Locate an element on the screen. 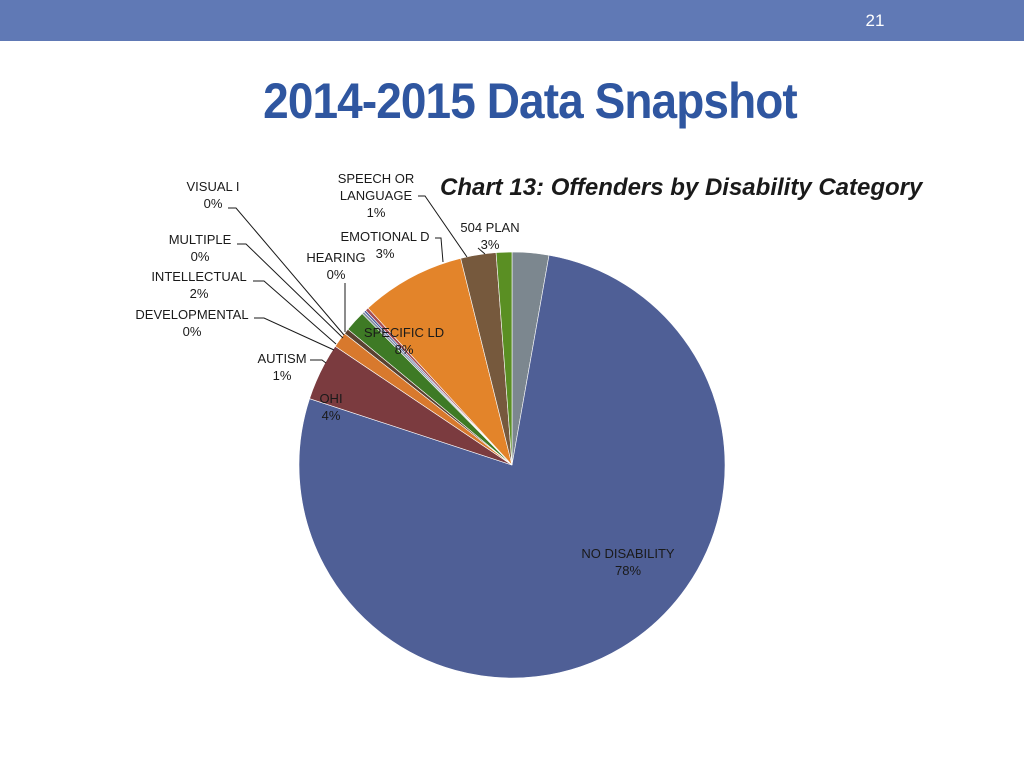 The width and height of the screenshot is (1024, 768). data-label-specific-ld: SPECIFIC LD 8% is located at coordinates (404, 341).